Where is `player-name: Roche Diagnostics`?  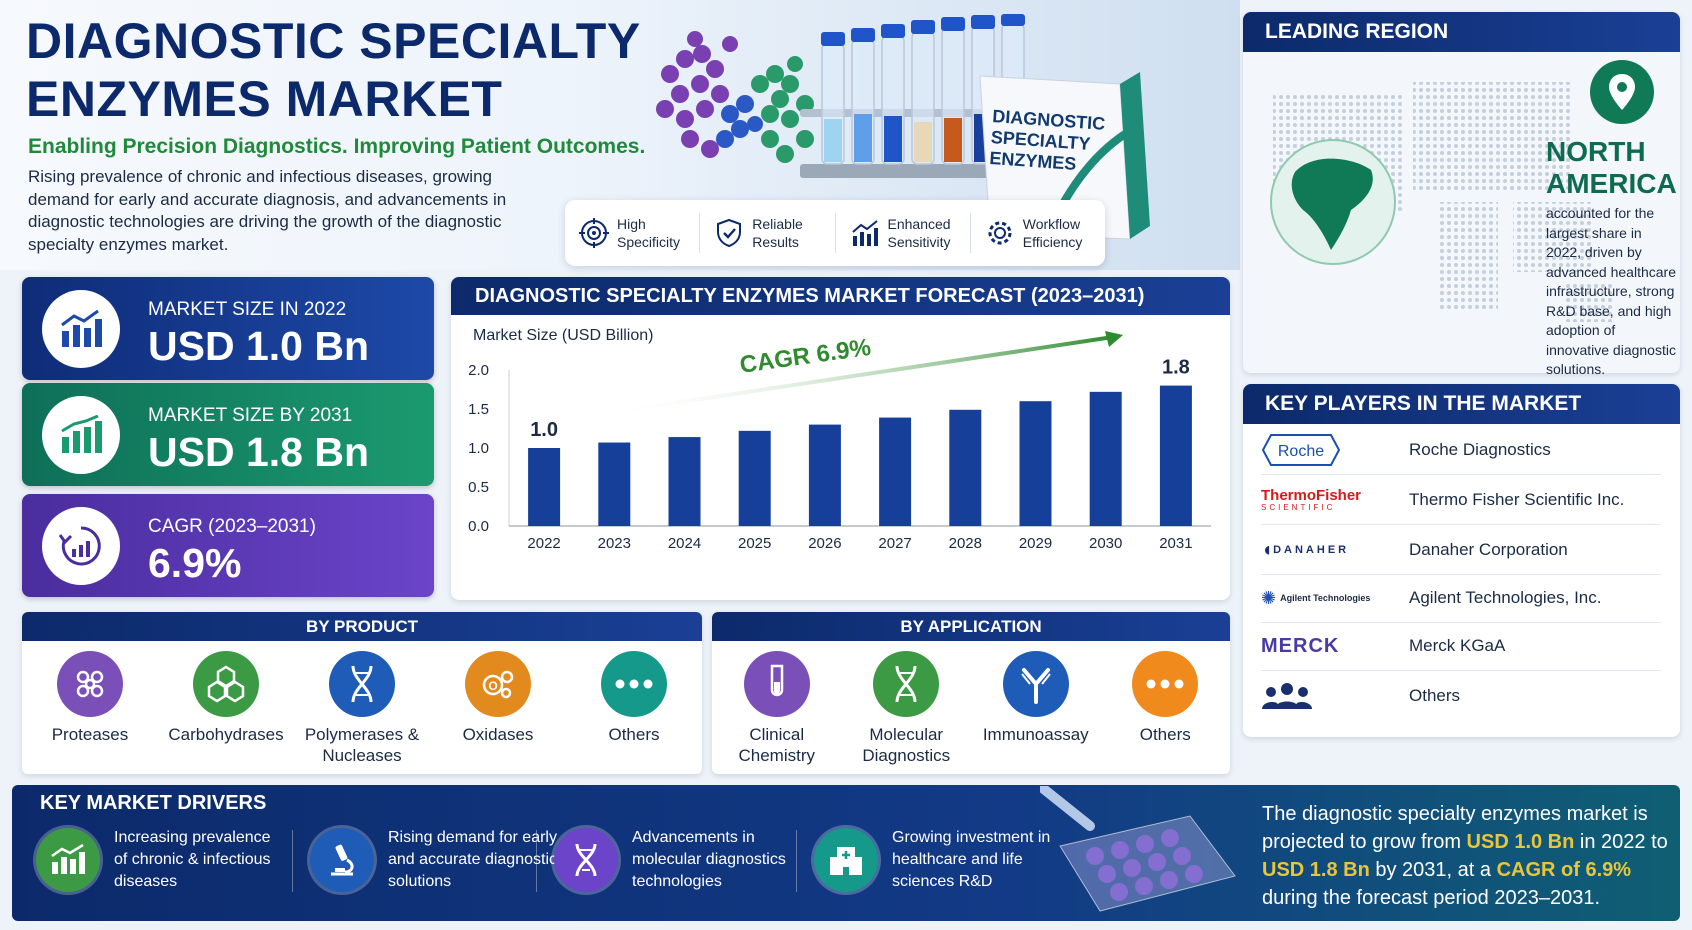 player-name: Roche Diagnostics is located at coordinates (1480, 449).